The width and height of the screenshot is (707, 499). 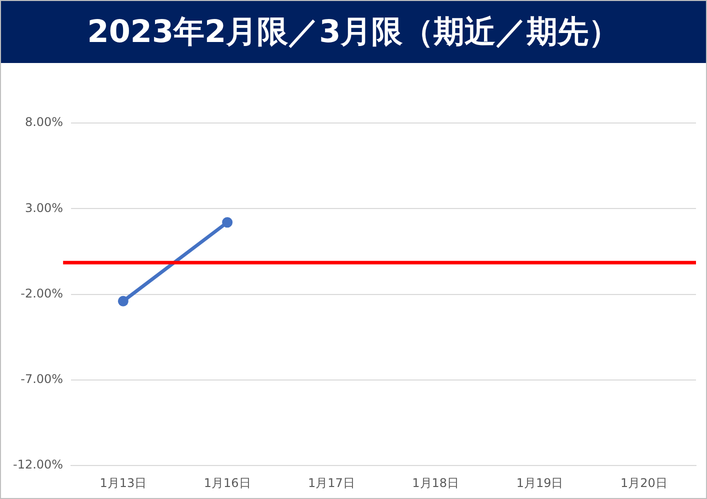 I want to click on y-tick-label: -2.00%, so click(x=42, y=293).